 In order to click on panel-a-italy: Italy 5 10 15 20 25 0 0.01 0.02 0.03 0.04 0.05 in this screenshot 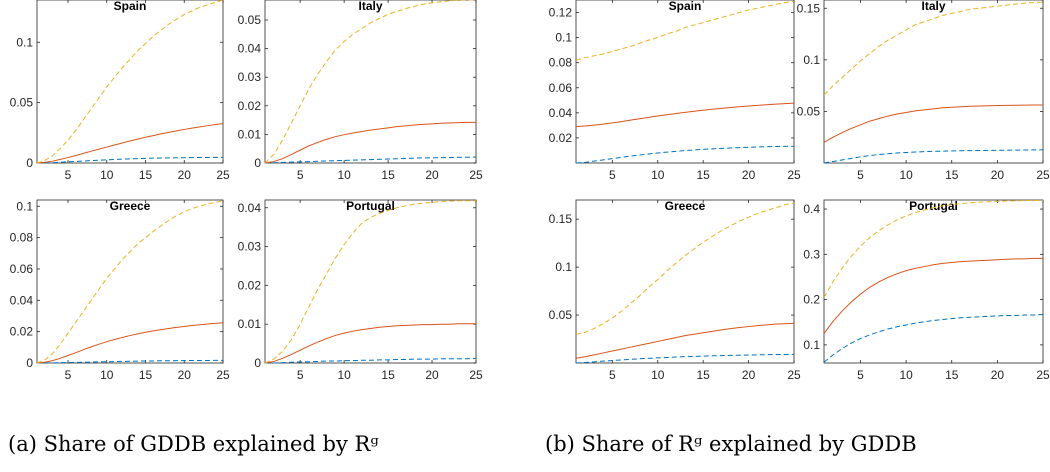, I will do `click(360, 91)`.